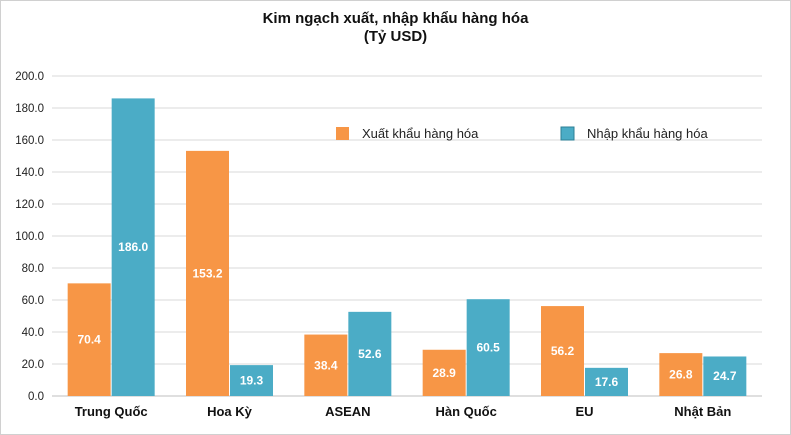 This screenshot has width=791, height=435. What do you see at coordinates (33, 301) in the screenshot?
I see `y-tick-label: 60.0` at bounding box center [33, 301].